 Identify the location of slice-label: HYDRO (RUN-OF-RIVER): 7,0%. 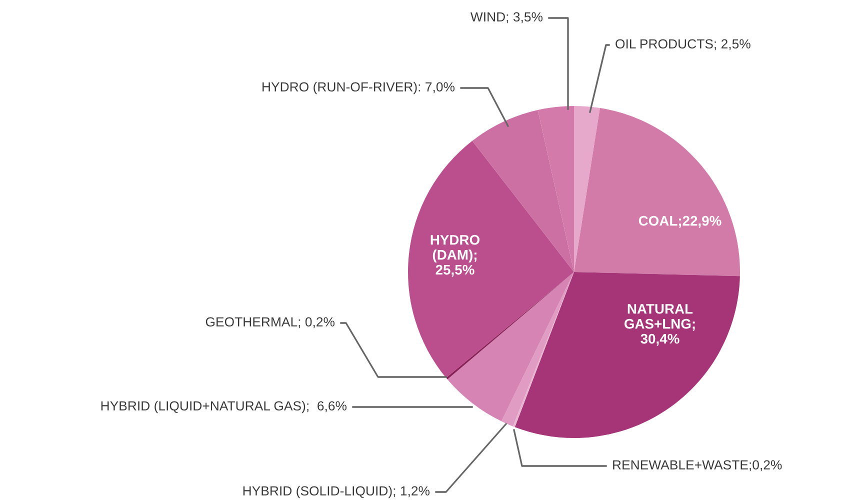
(358, 88).